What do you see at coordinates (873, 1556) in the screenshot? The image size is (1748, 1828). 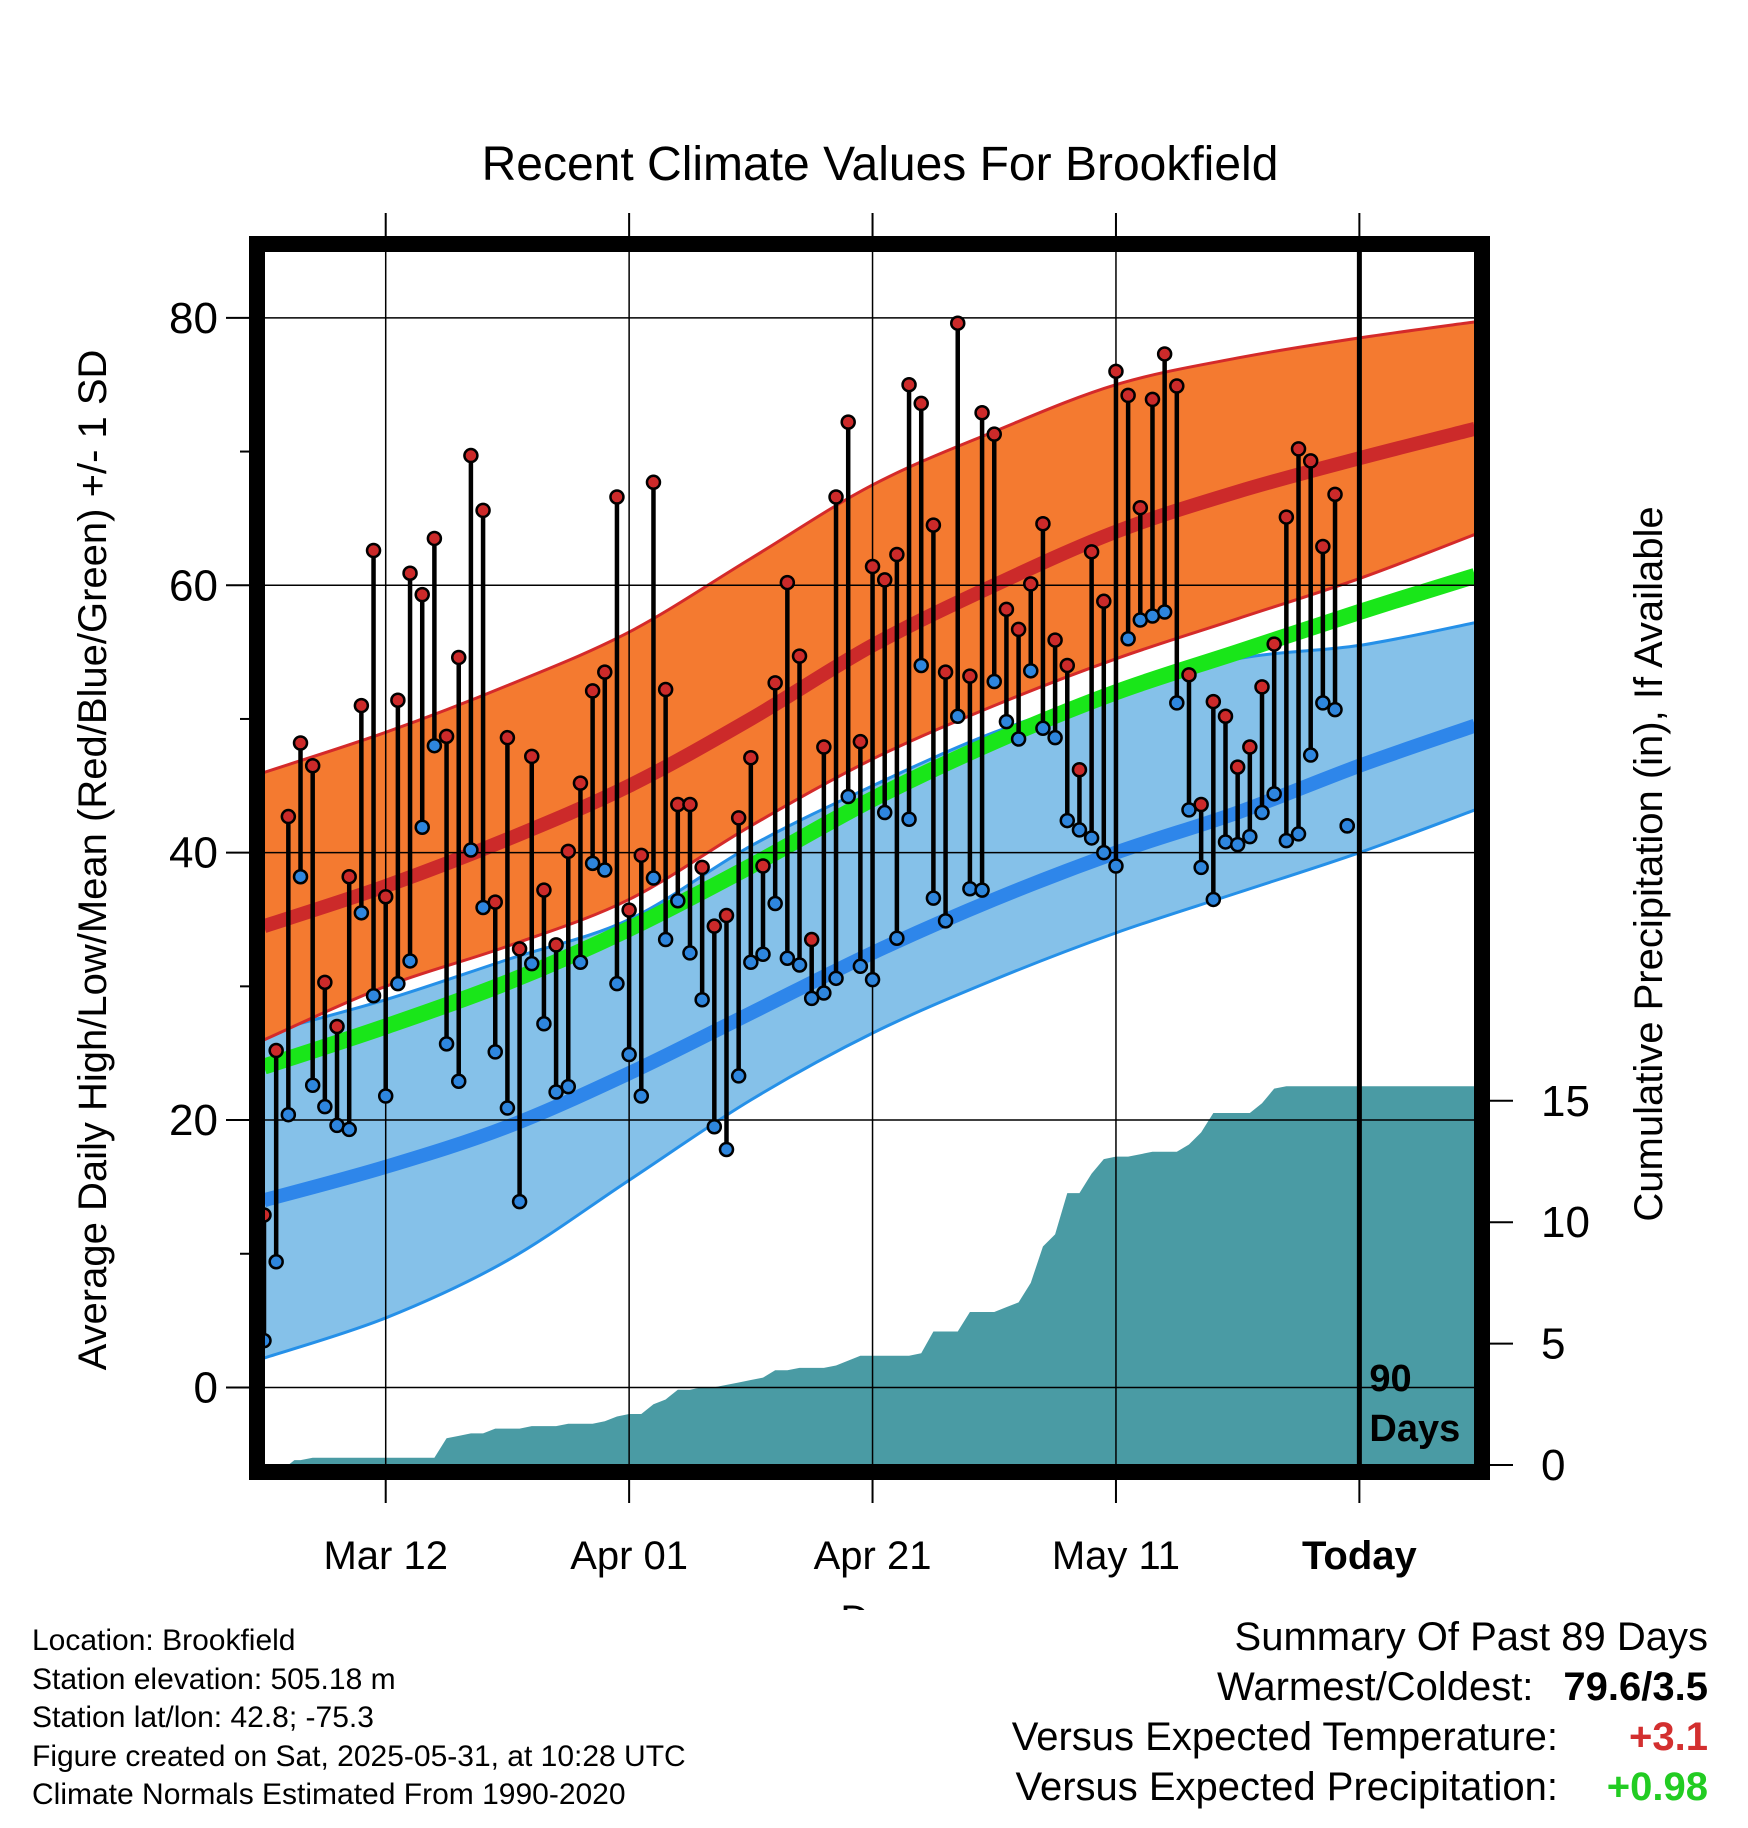 I see `x-tick-label: Apr 21` at bounding box center [873, 1556].